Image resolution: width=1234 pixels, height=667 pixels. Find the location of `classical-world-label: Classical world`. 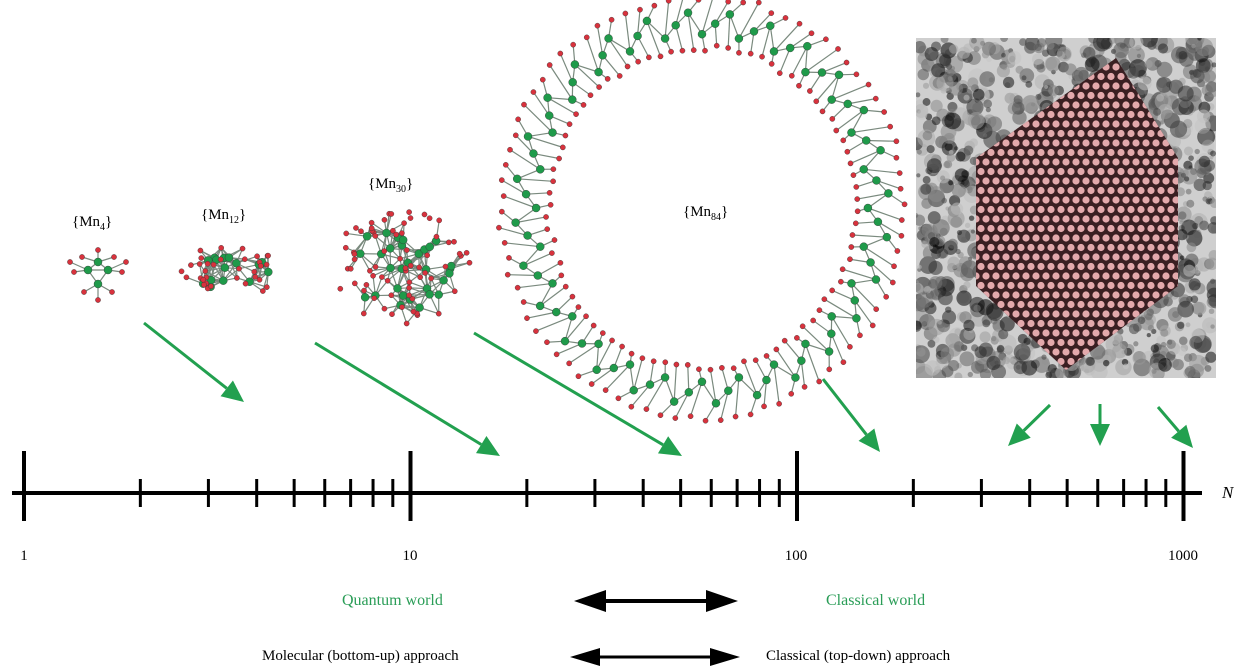

classical-world-label: Classical world is located at coordinates (876, 600).